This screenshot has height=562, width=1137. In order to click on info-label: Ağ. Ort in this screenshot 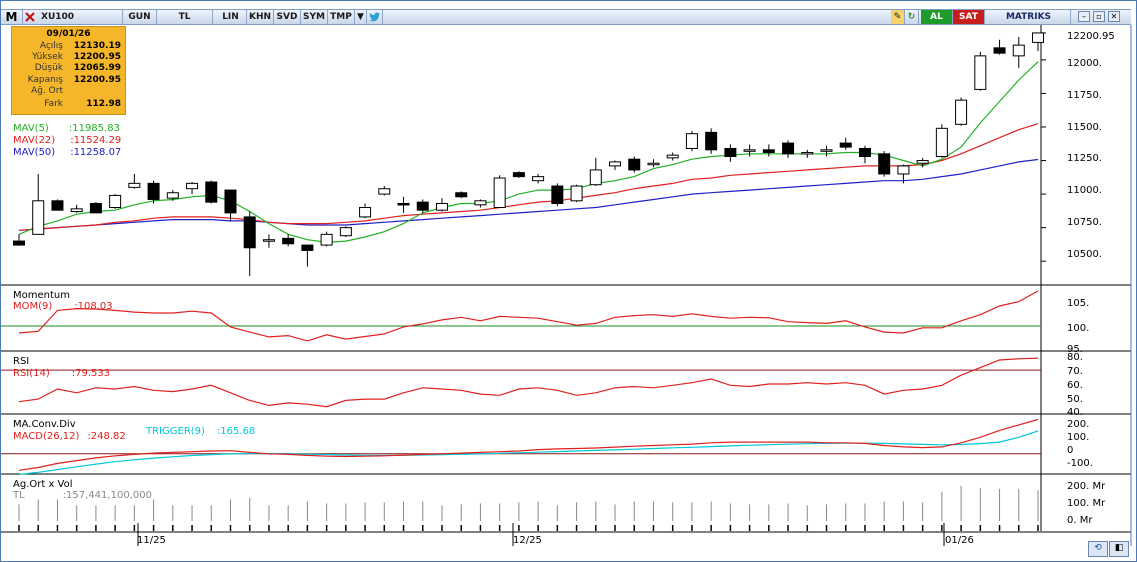, I will do `click(47, 91)`.